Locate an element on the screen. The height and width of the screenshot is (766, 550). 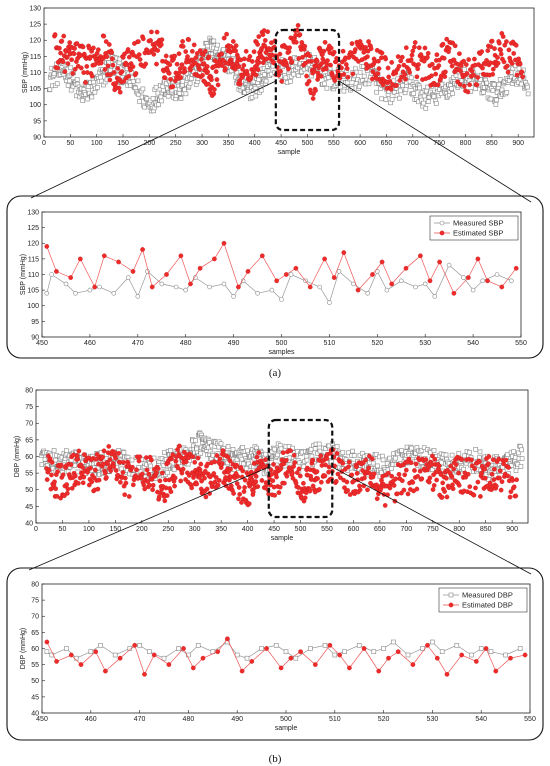
overview-dbp-xtick-label-5: 250 is located at coordinates (168, 529).